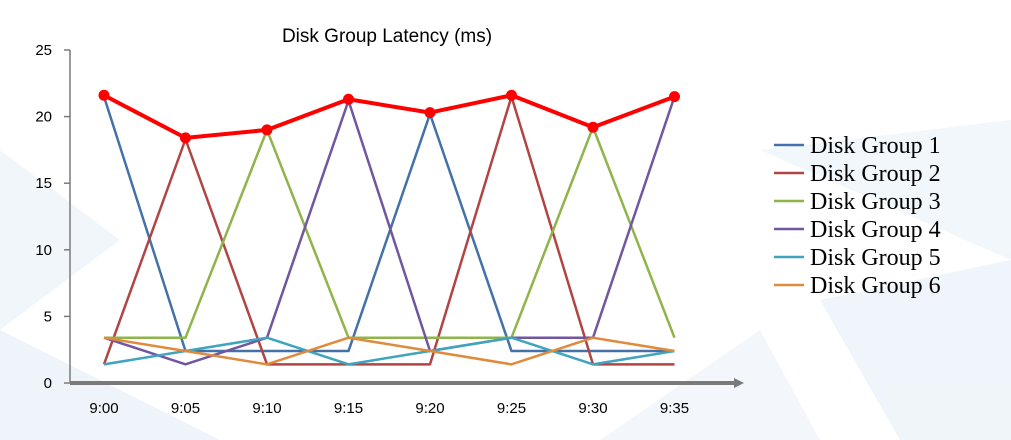 Image resolution: width=1011 pixels, height=440 pixels. Describe the element at coordinates (348, 408) in the screenshot. I see `x-tick-label: 9:15` at that location.